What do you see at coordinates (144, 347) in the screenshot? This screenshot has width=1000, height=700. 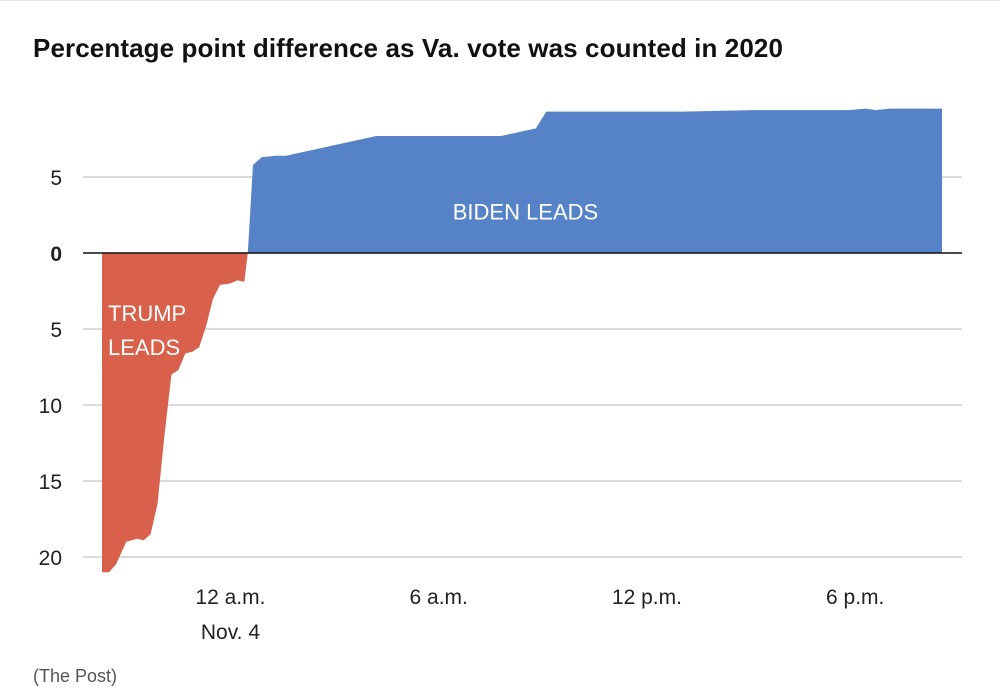 I see `trump-leads-annotation: LEADS` at bounding box center [144, 347].